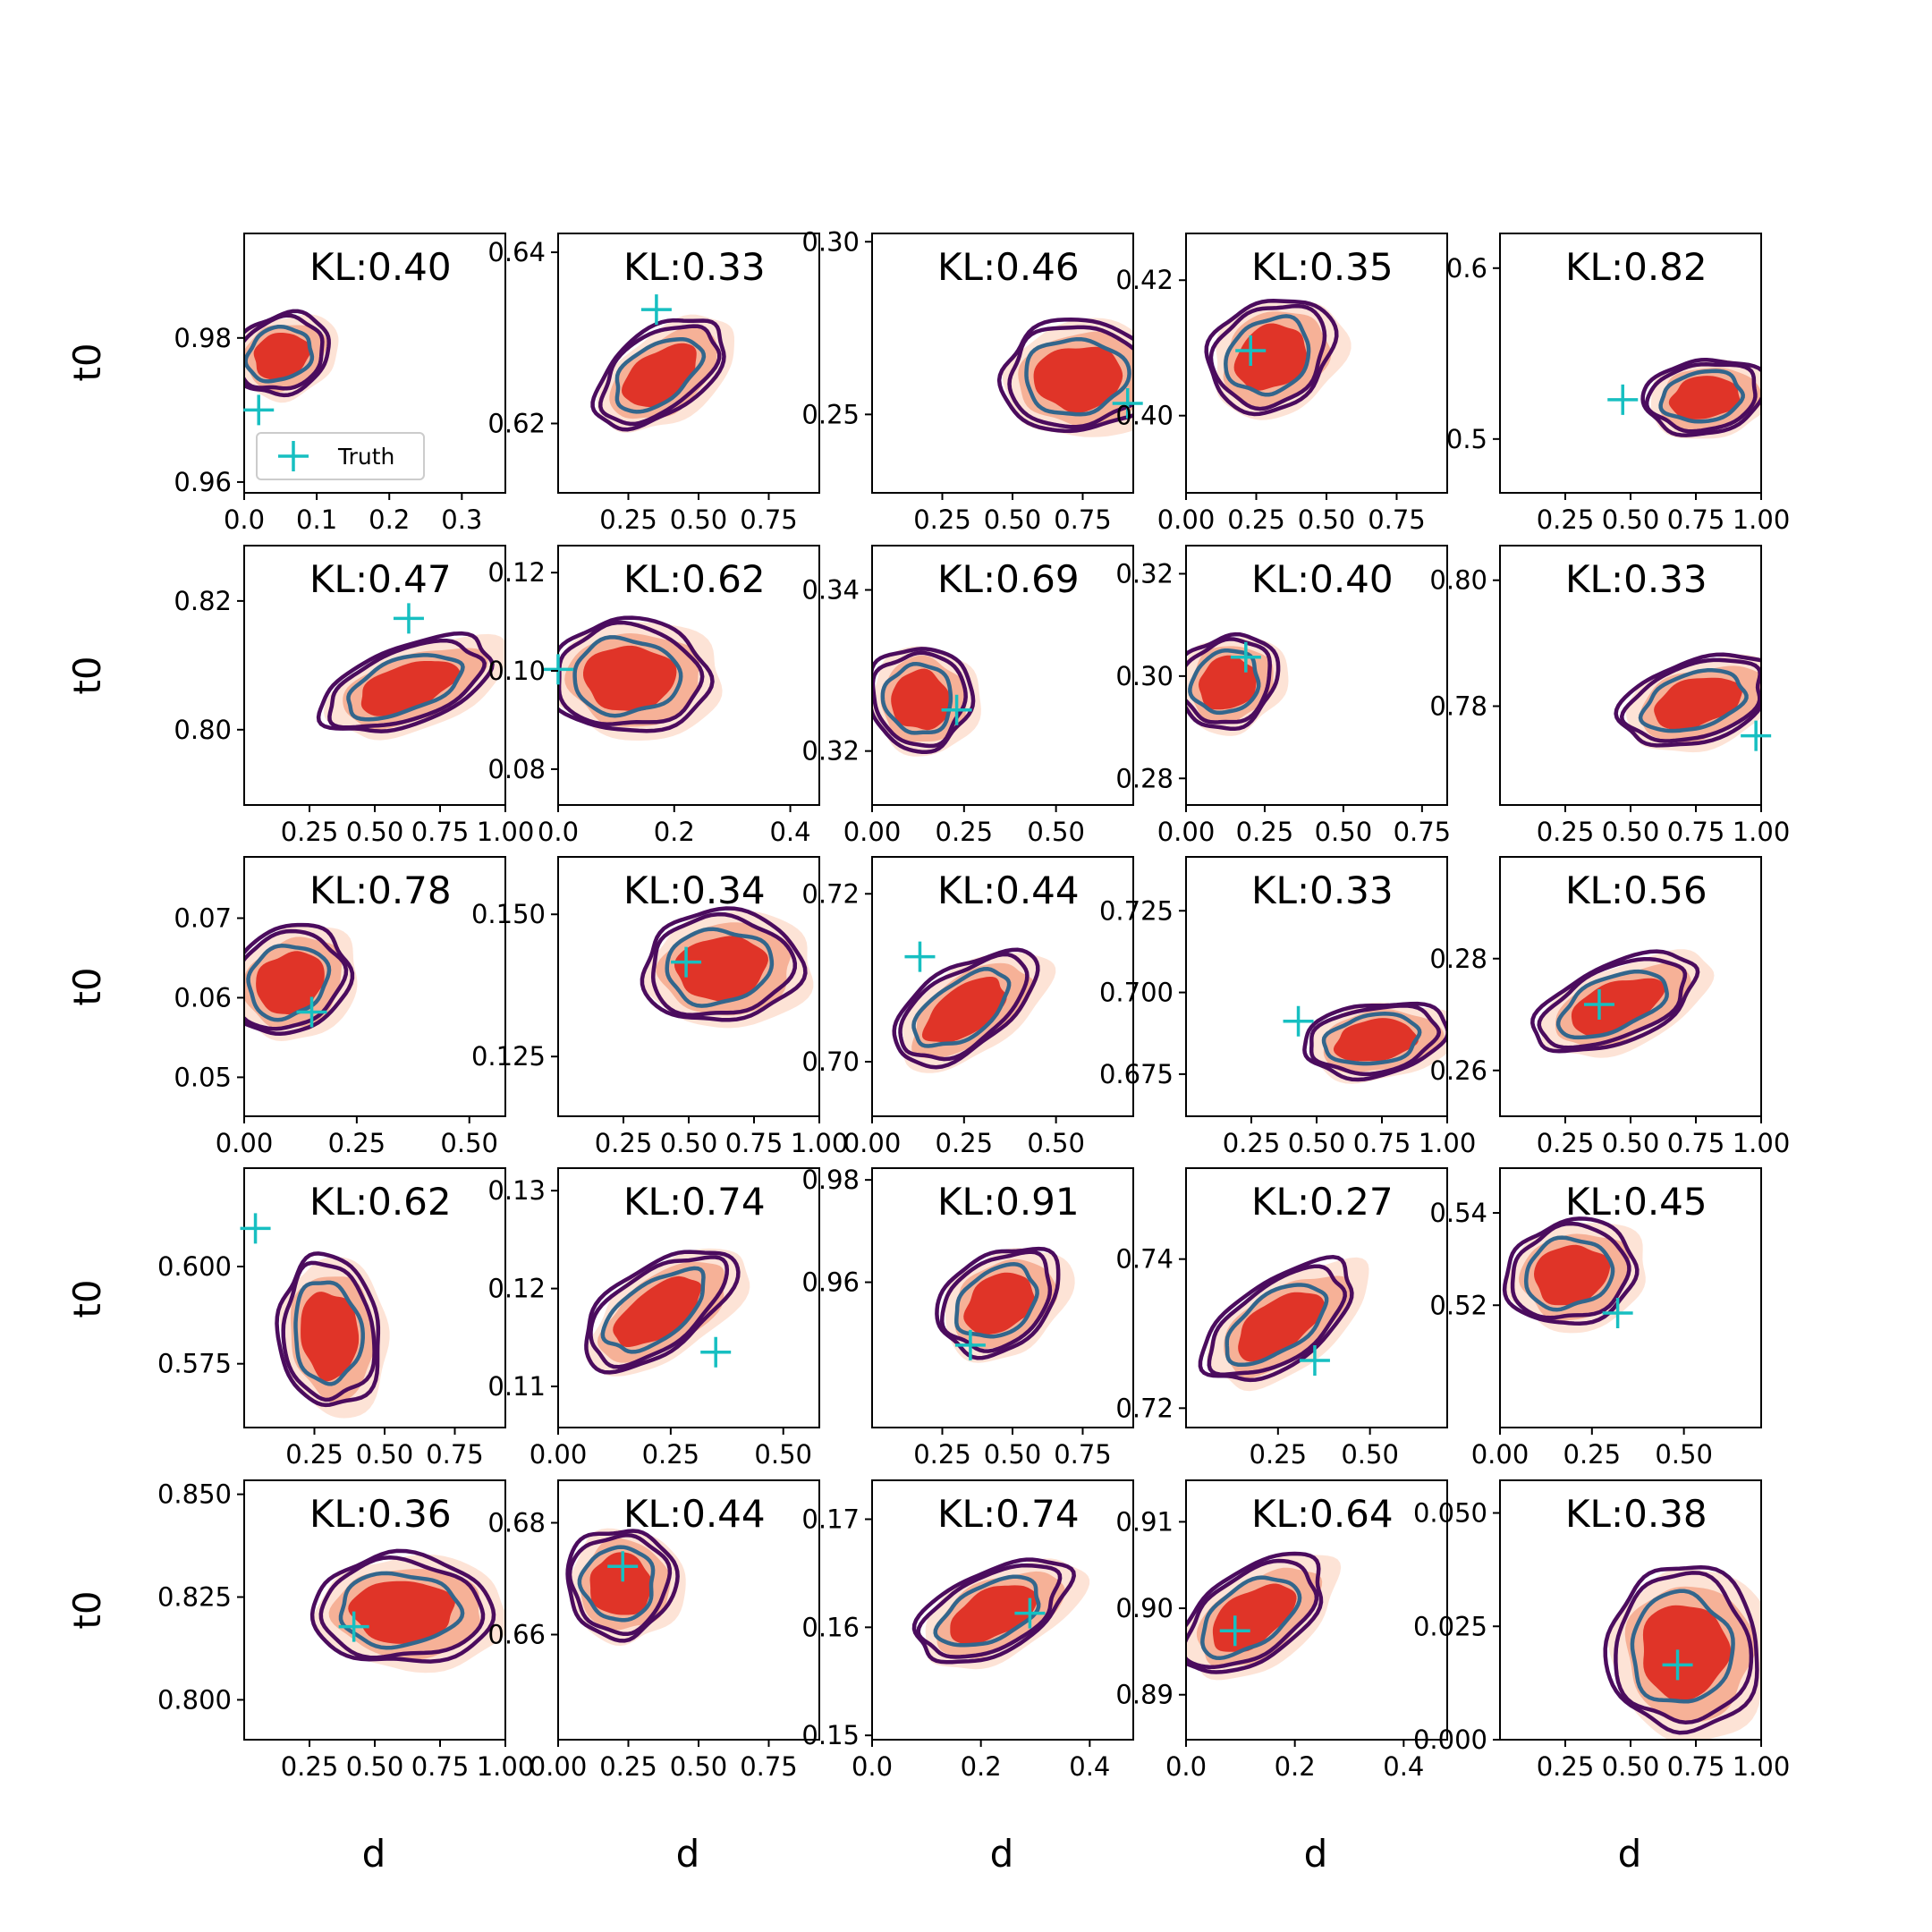 Image resolution: width=1932 pixels, height=1932 pixels. I want to click on y-tick-label-r5c5-2: 0.050, so click(1450, 1513).